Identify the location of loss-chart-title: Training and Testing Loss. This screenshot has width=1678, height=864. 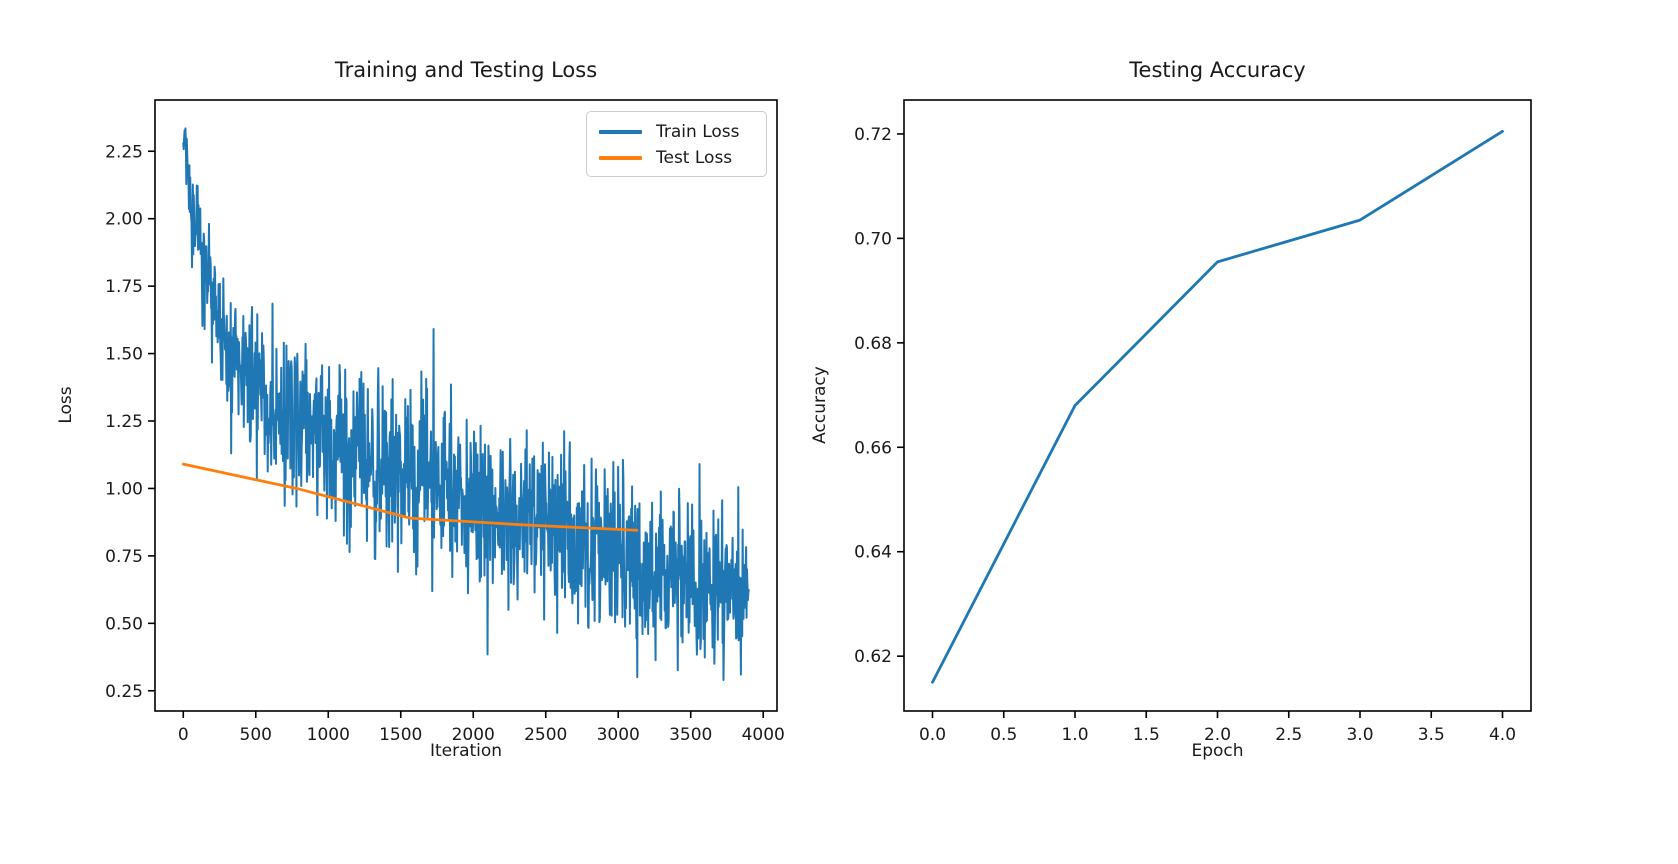
(466, 70).